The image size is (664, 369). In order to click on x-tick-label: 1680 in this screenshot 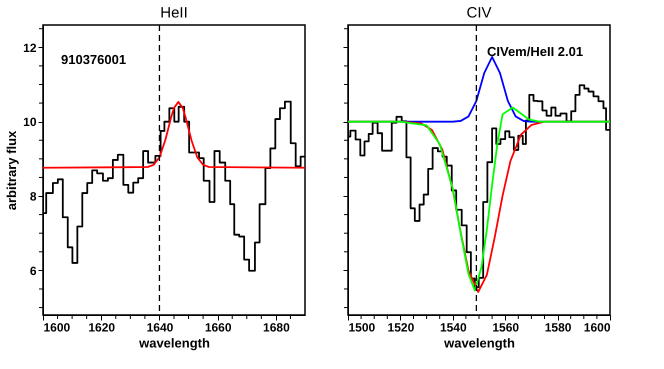, I will do `click(276, 327)`.